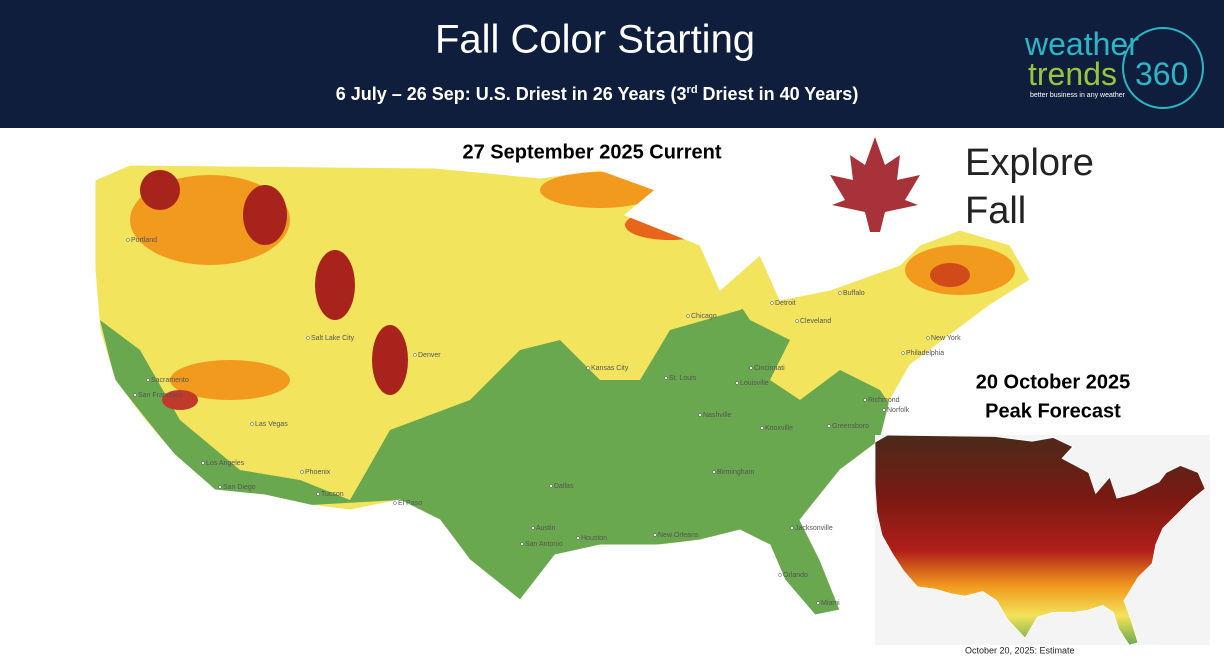 The image size is (1224, 657). I want to click on city-label: St. Louis, so click(683, 378).